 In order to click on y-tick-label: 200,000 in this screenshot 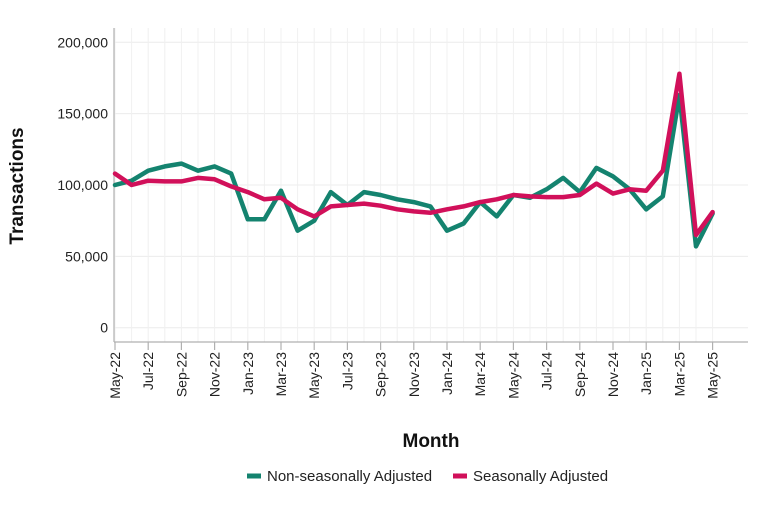, I will do `click(82, 42)`.